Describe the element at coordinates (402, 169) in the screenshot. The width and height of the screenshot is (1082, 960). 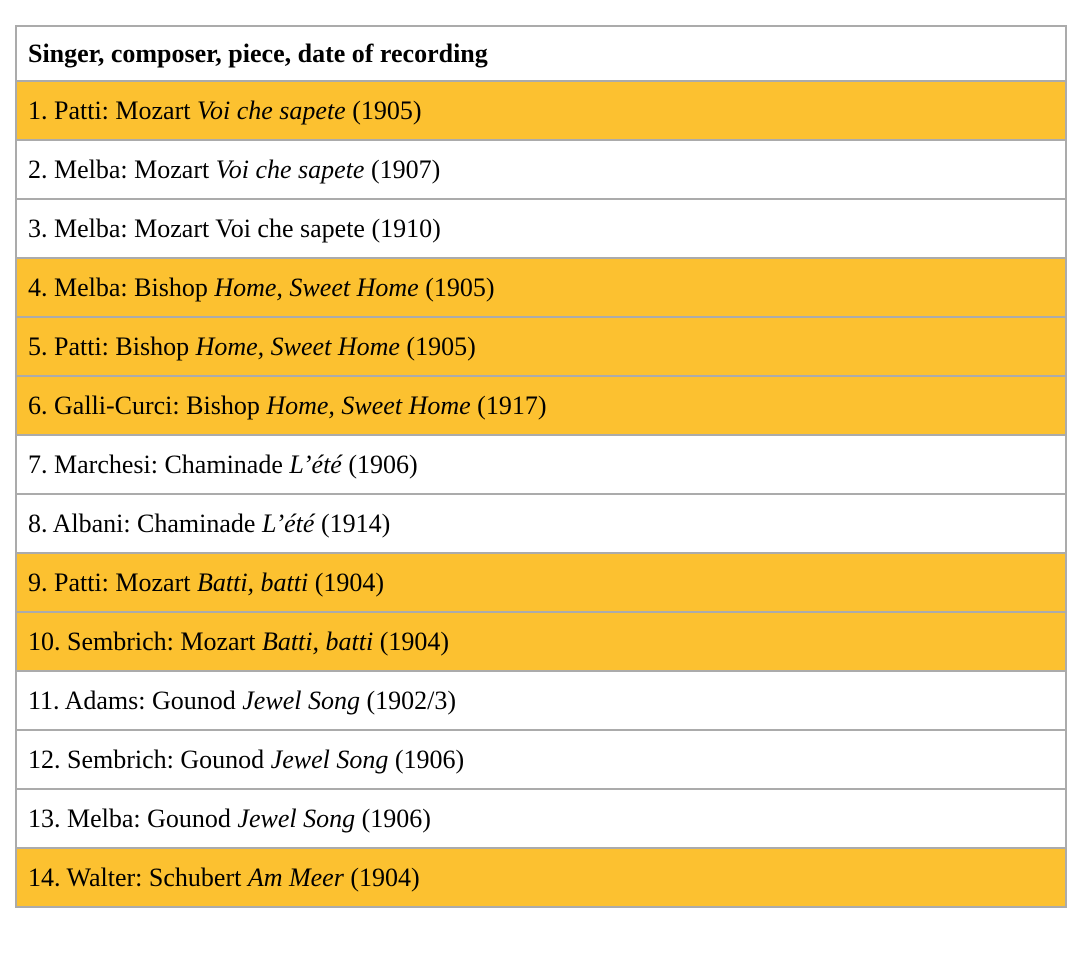
I see `entry-date: (1907)` at that location.